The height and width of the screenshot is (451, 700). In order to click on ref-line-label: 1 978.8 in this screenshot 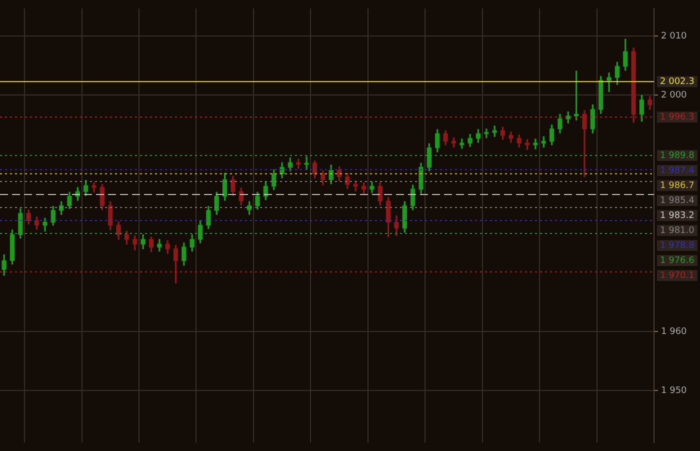, I will do `click(677, 245)`.